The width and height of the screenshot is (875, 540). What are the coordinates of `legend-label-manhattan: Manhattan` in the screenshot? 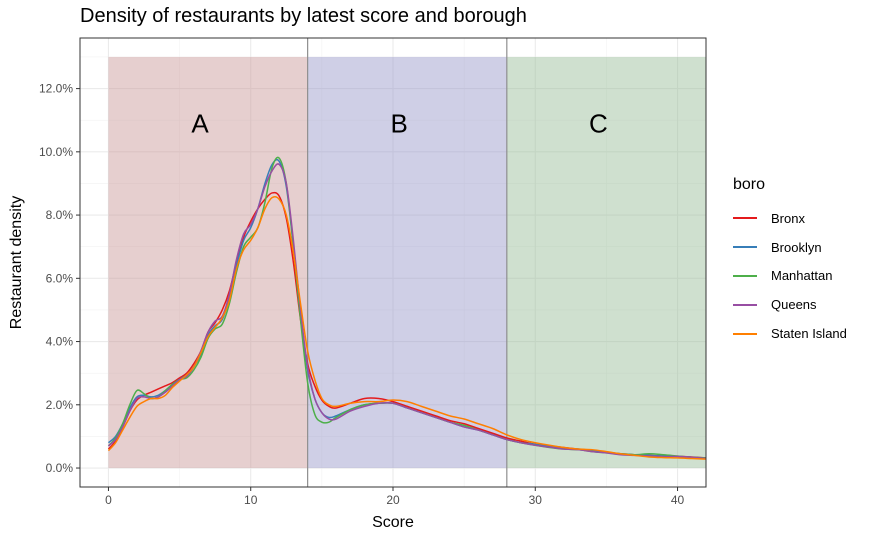 It's located at (802, 276).